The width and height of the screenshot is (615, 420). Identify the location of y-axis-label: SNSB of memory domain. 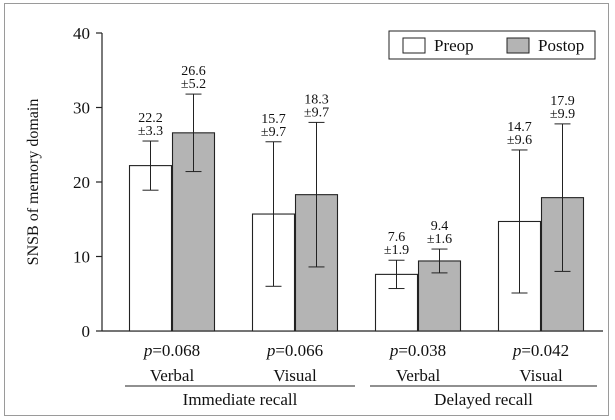
(33, 182).